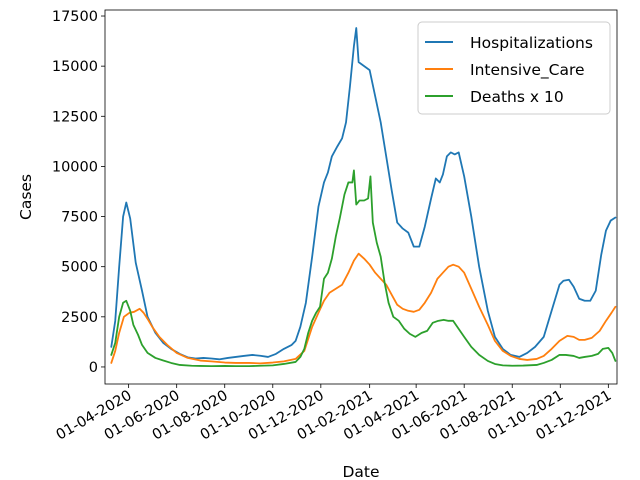  What do you see at coordinates (75, 167) in the screenshot?
I see `y-tick-label: 10000` at bounding box center [75, 167].